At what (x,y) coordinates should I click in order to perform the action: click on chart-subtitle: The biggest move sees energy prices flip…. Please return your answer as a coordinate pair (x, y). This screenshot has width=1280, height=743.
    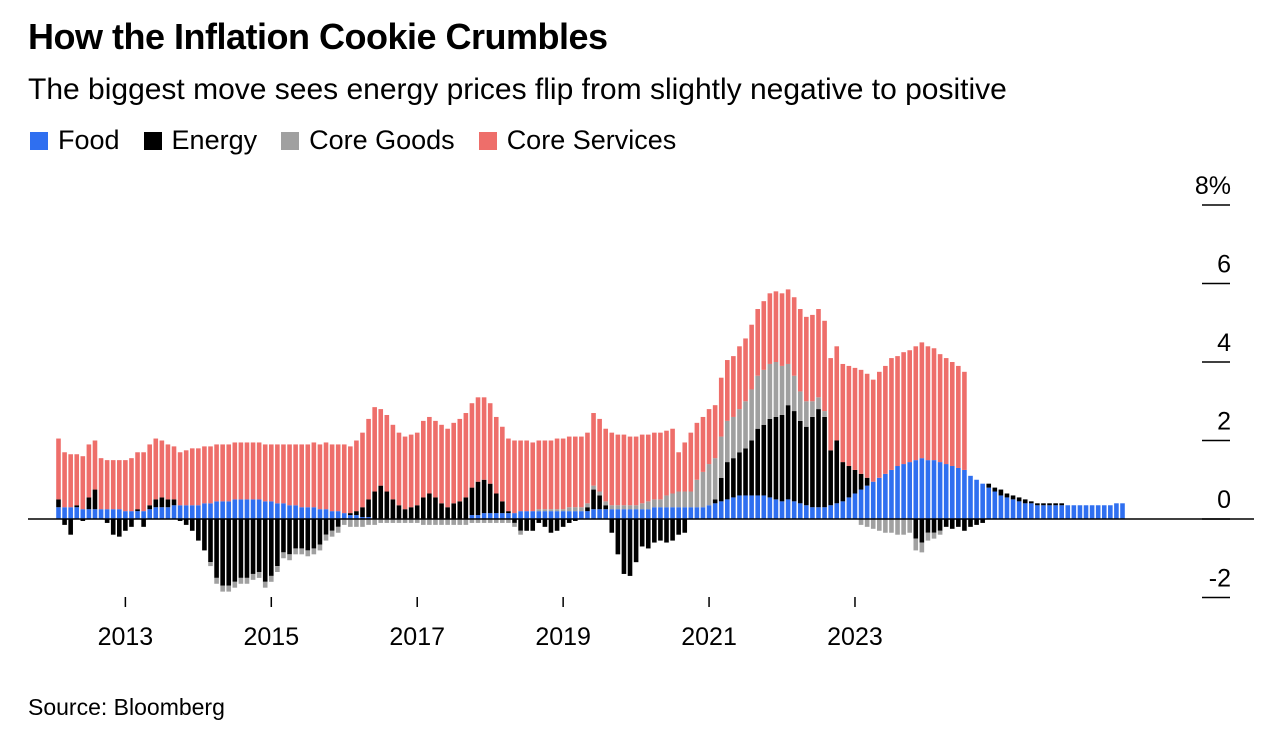
    Looking at the image, I should click on (517, 89).